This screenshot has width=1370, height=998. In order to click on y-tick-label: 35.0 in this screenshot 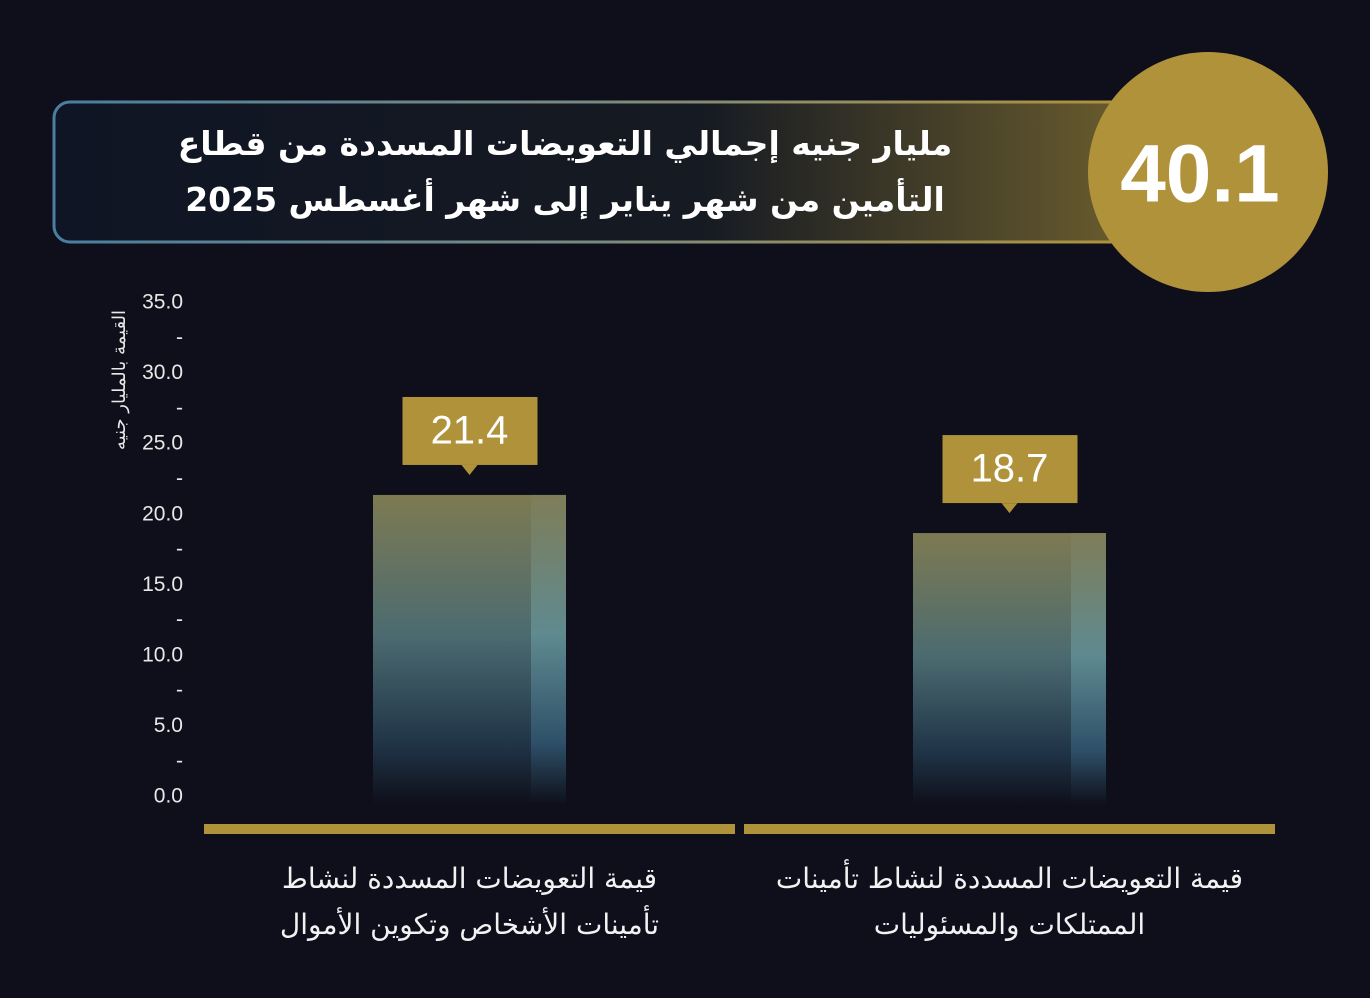, I will do `click(162, 302)`.